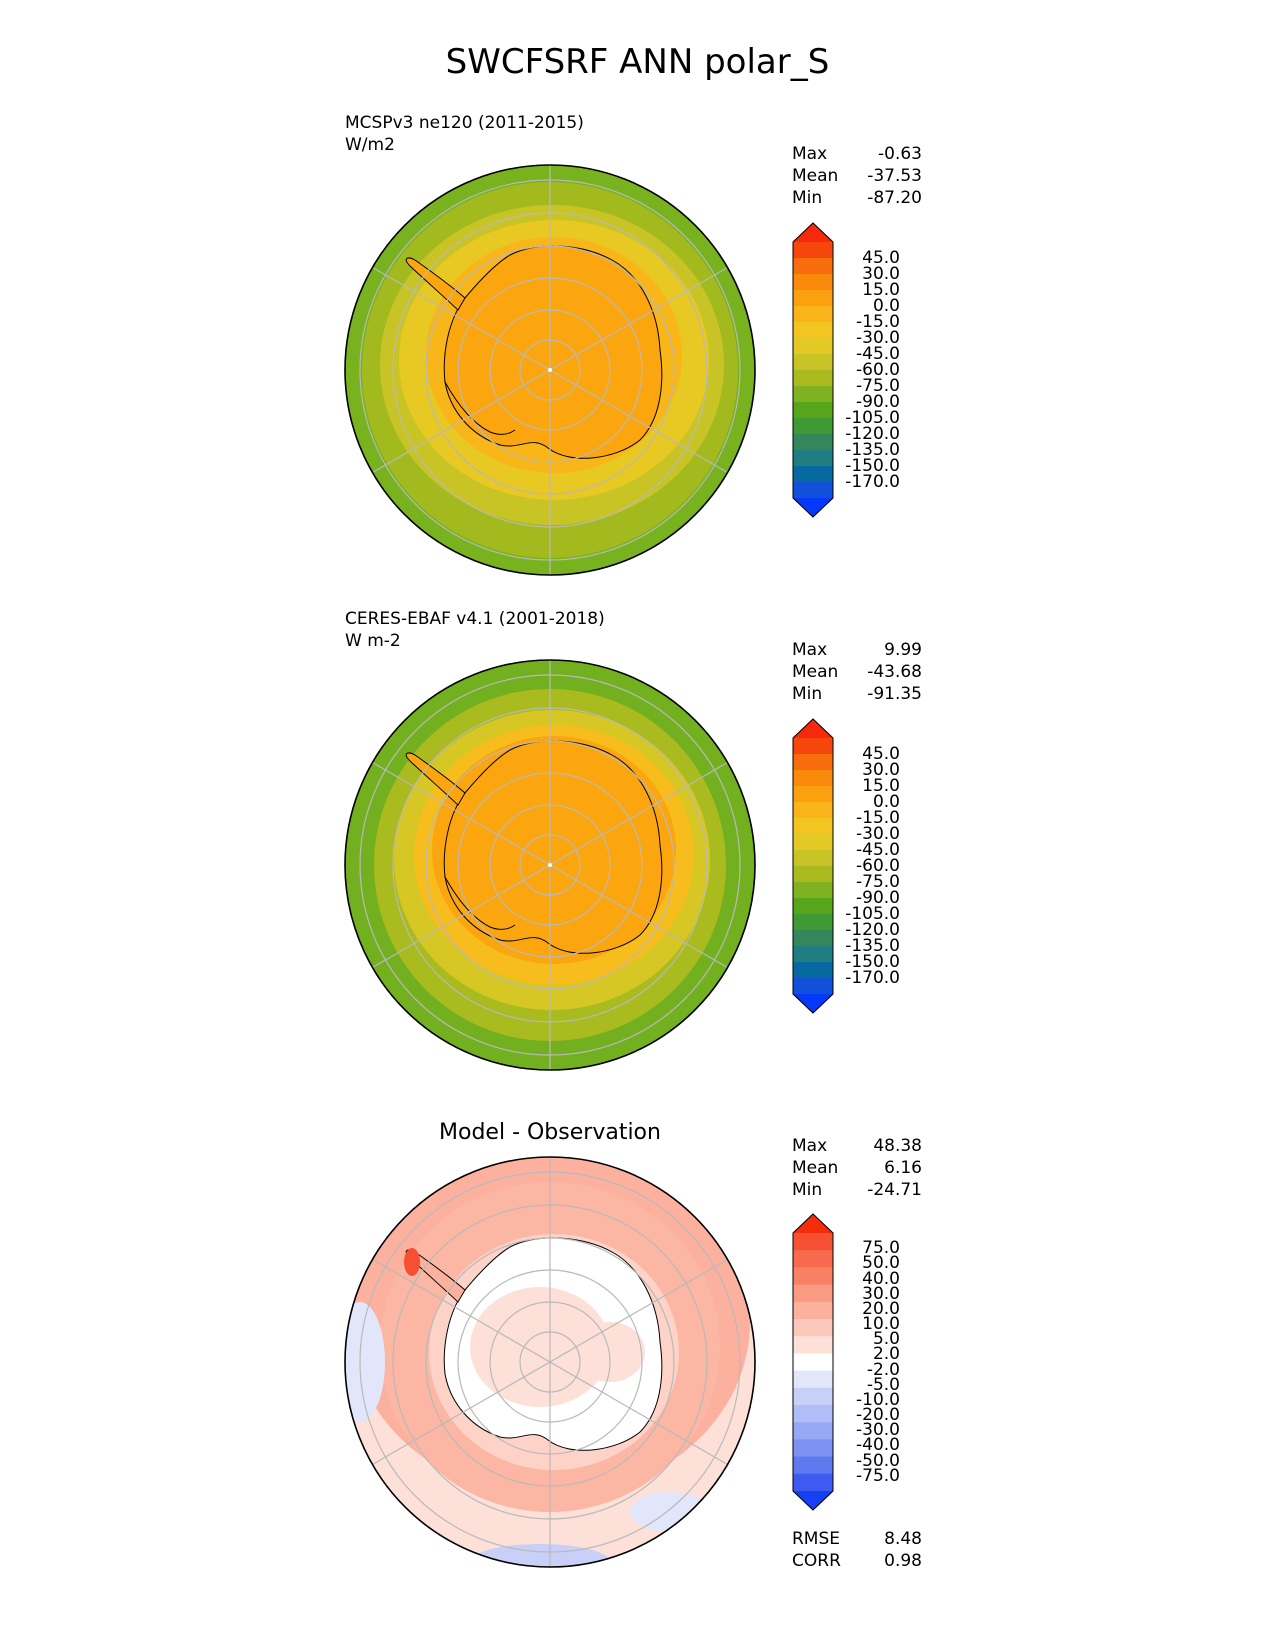 Image resolution: width=1275 pixels, height=1650 pixels. I want to click on panel-3-metrics: RMSE 8.48 CORR 0.98, so click(857, 1550).